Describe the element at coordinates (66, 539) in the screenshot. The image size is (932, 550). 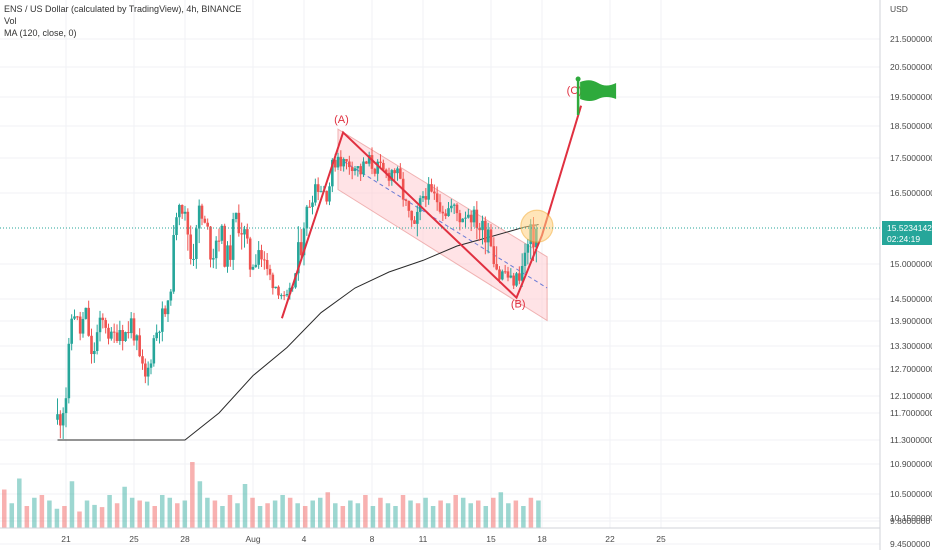
I see `time-tick-label: 21` at that location.